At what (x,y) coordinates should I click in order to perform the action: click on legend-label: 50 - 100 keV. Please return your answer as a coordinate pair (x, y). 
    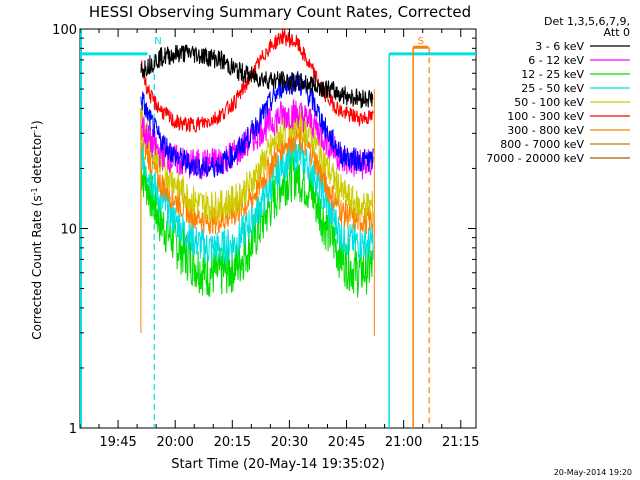
    Looking at the image, I should click on (549, 102).